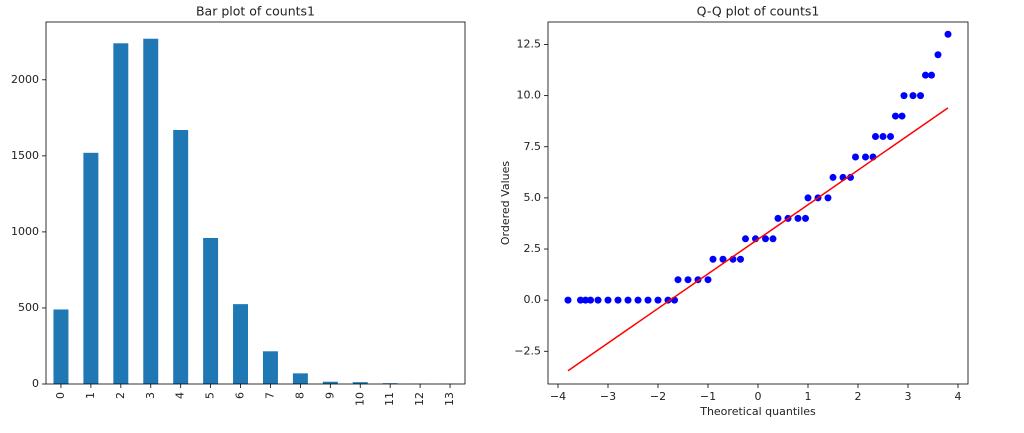  What do you see at coordinates (210, 395) in the screenshot?
I see `x-tick-label: 5` at bounding box center [210, 395].